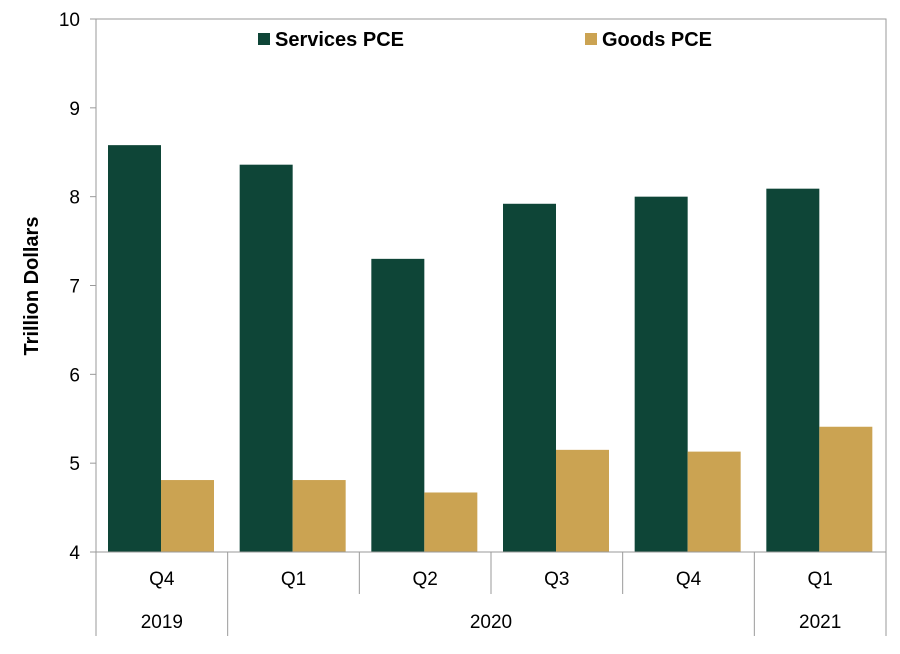 This screenshot has height=654, width=900. I want to click on y-tick-label: 7, so click(74, 287).